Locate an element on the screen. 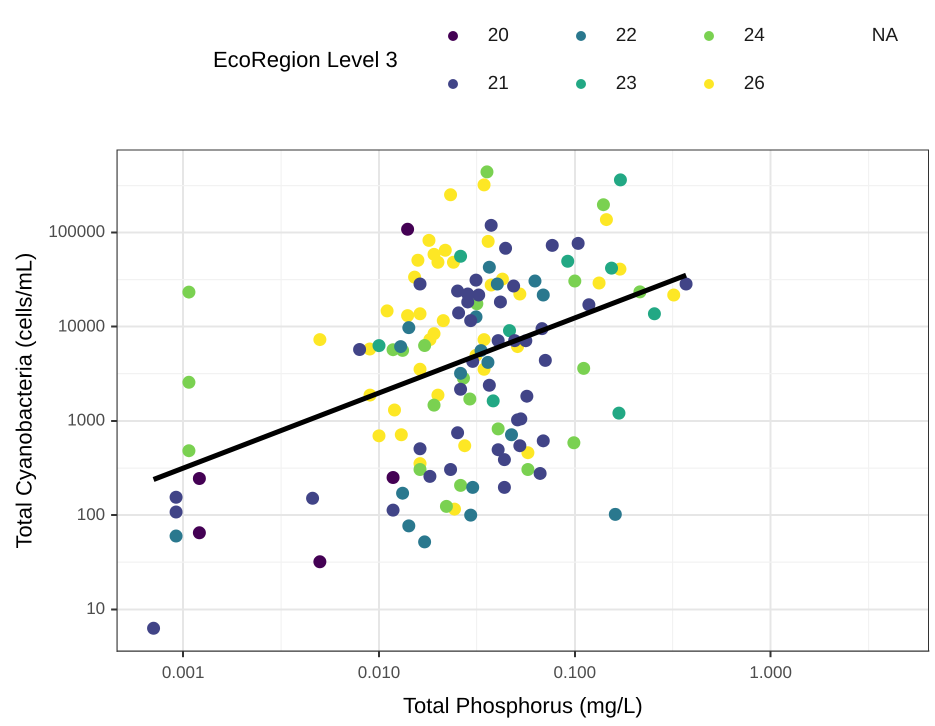  legend-title: EcoRegion Level 3 is located at coordinates (305, 60).